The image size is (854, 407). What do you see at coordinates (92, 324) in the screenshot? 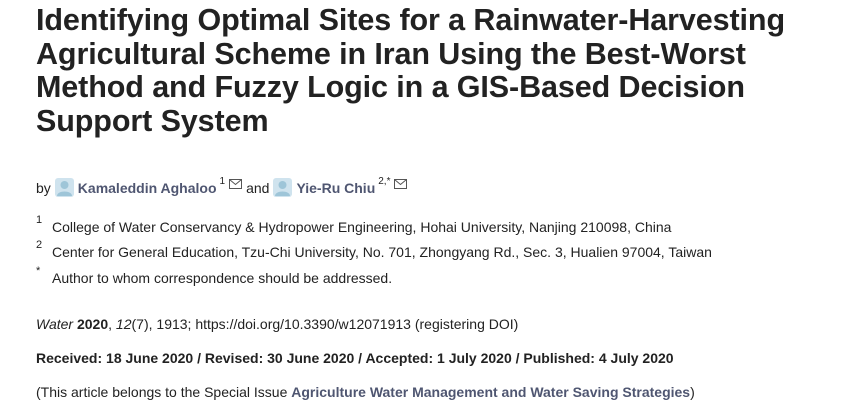
I see `citation-year: 2020` at bounding box center [92, 324].